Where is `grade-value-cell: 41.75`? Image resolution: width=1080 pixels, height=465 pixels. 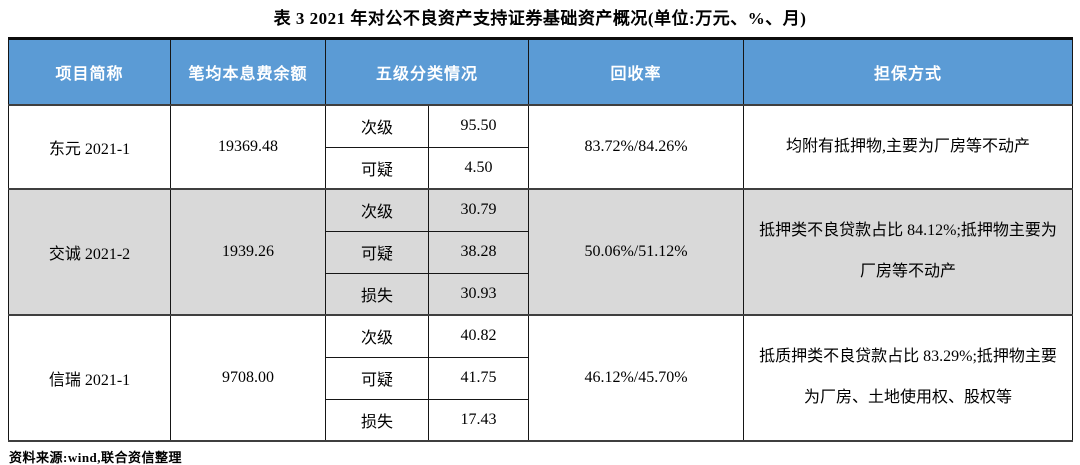
grade-value-cell: 41.75 is located at coordinates (478, 378).